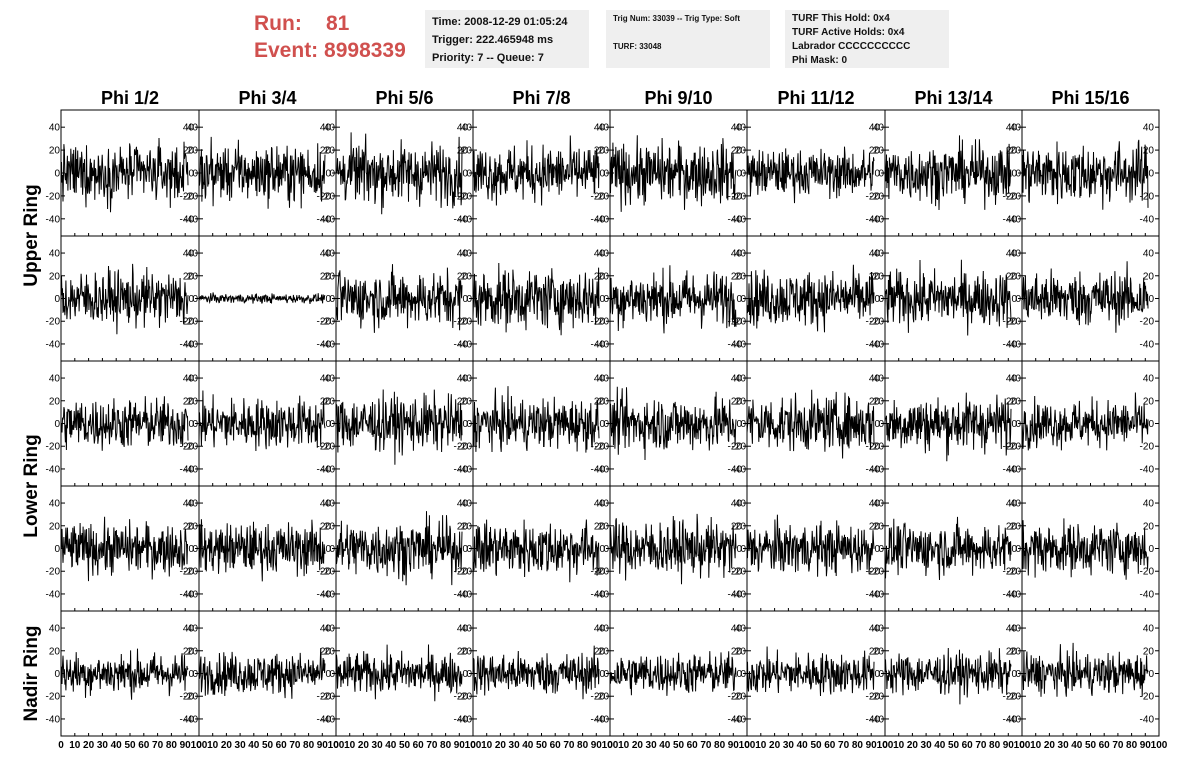 The image size is (1196, 772). What do you see at coordinates (851, 46) in the screenshot?
I see `labrador-text: Labrador CCCCCCCCCC` at bounding box center [851, 46].